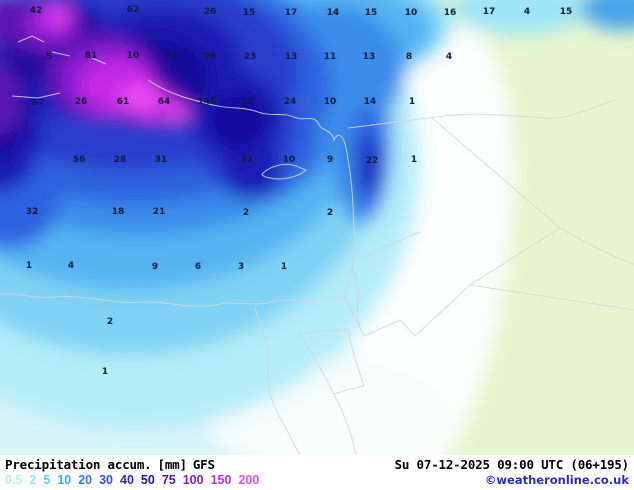  I want to click on legend-title: Precipitation accum. [mm] GFS, so click(110, 464).